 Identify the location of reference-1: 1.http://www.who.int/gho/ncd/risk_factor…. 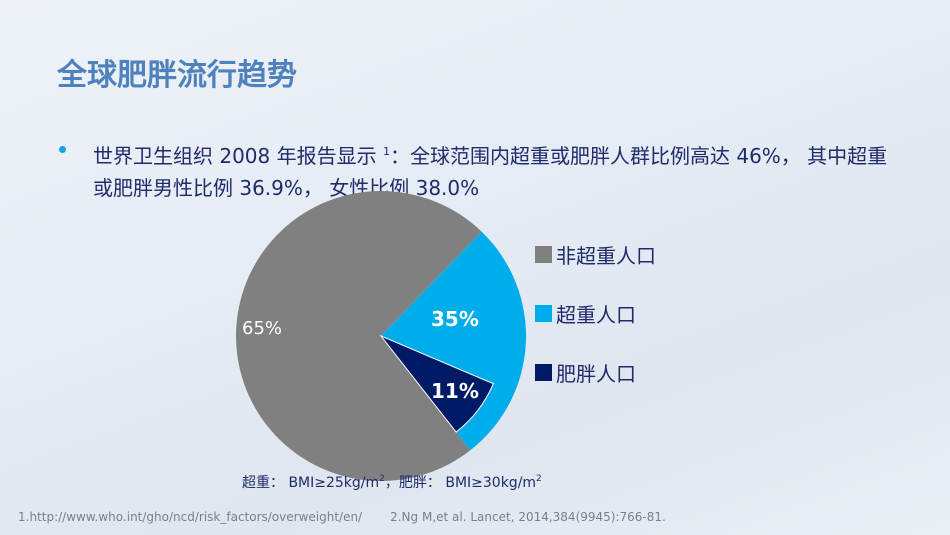
(190, 517).